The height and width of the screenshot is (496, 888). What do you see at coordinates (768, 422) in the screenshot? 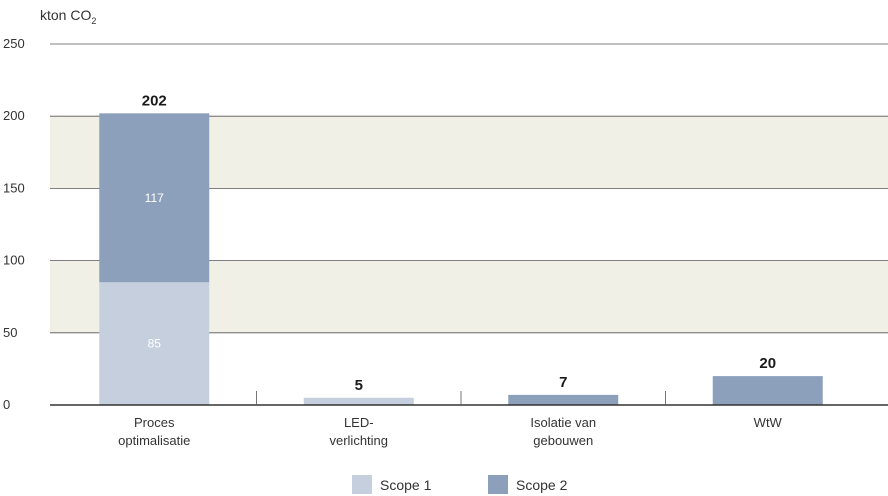
I see `category-label: WtW` at bounding box center [768, 422].